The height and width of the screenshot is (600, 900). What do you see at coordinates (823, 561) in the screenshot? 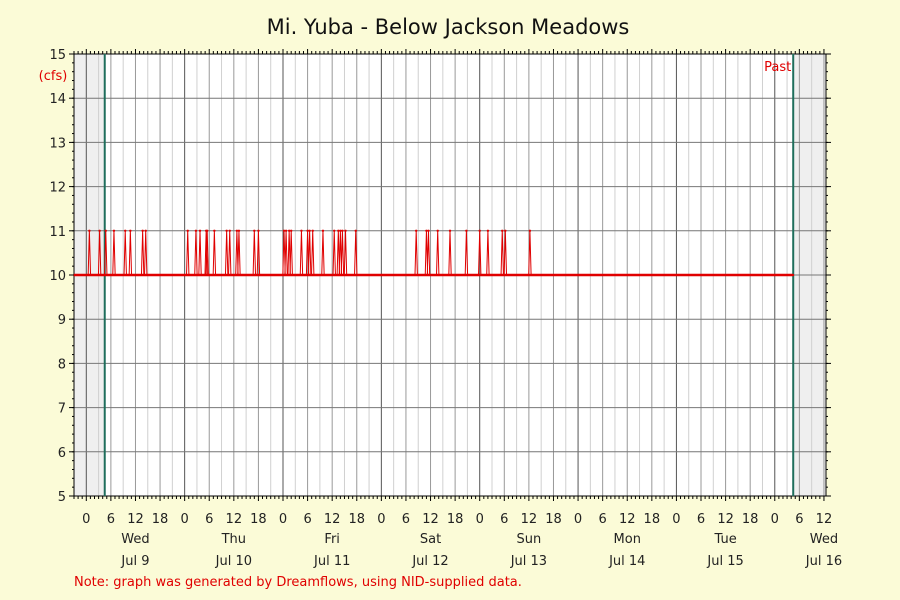
I see `x-date-label: Jul 16` at bounding box center [823, 561].